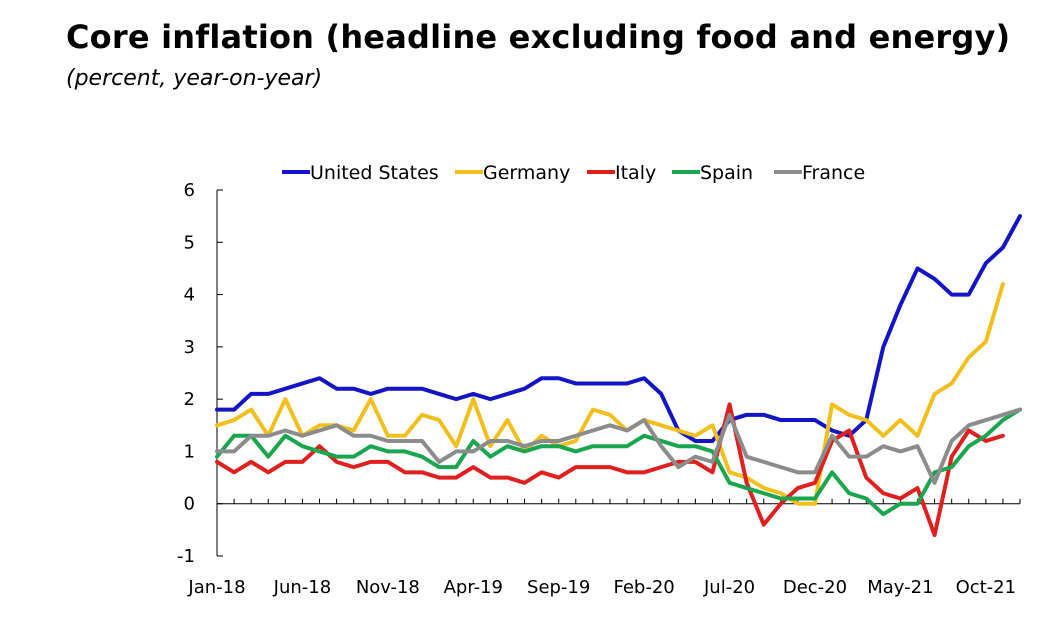 The width and height of the screenshot is (1040, 625). I want to click on x-tick-label: Jul-20, so click(729, 587).